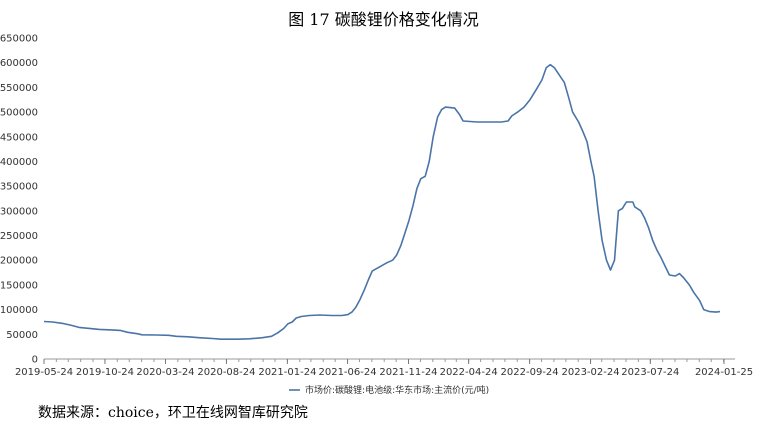  I want to click on y-tick-label: 600000, so click(19, 63).